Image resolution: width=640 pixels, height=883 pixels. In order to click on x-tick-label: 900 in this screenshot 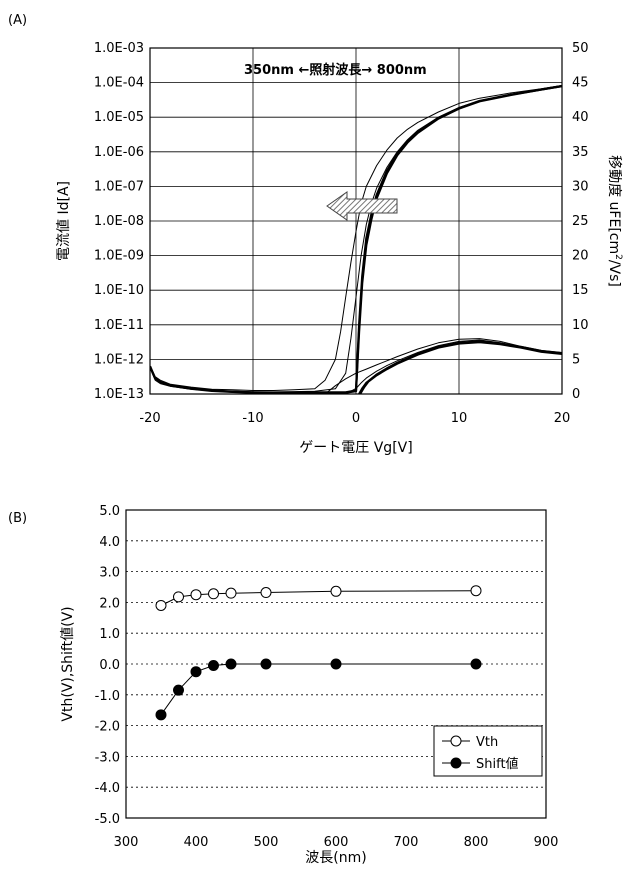, I will do `click(546, 842)`.